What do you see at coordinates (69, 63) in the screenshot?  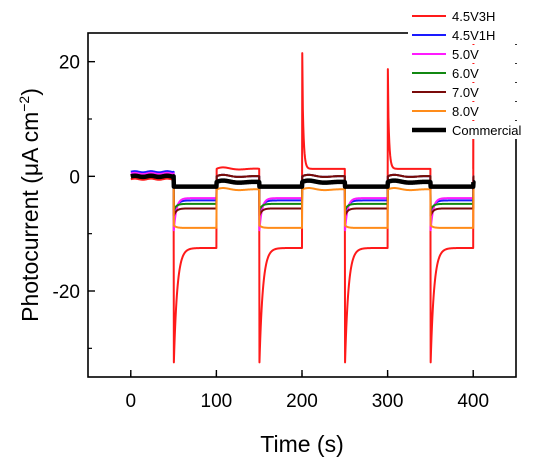 I see `y-tick-label: 20` at bounding box center [69, 63].